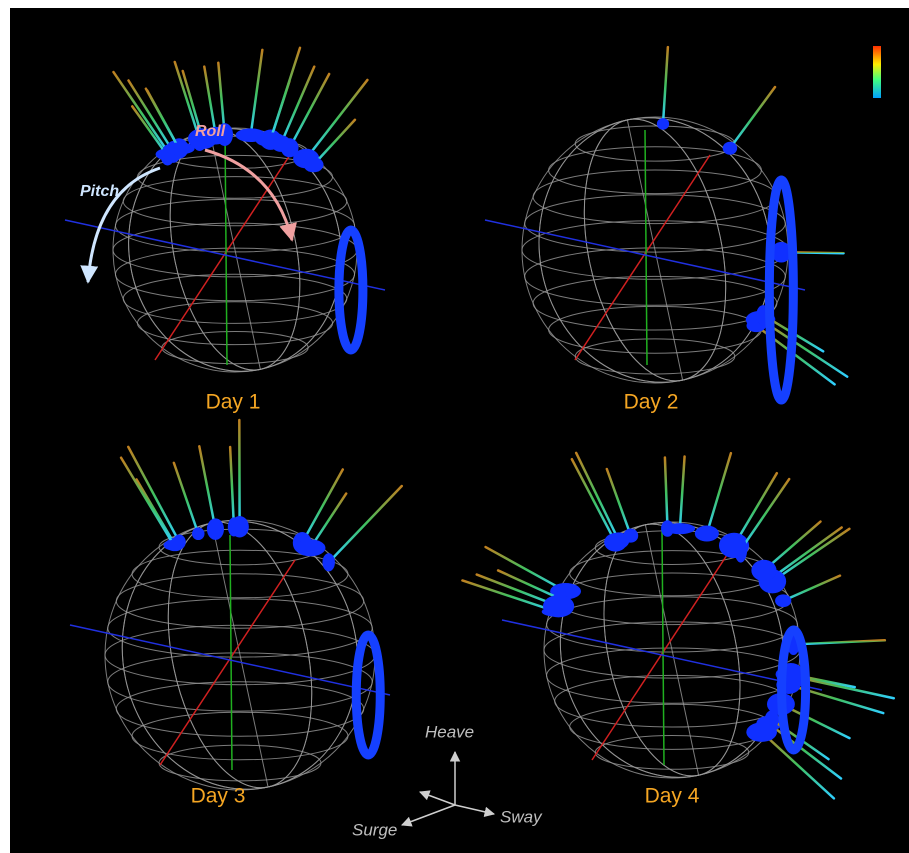 Image resolution: width=909 pixels, height=853 pixels. I want to click on wireframe-sphere, so click(672, 650).